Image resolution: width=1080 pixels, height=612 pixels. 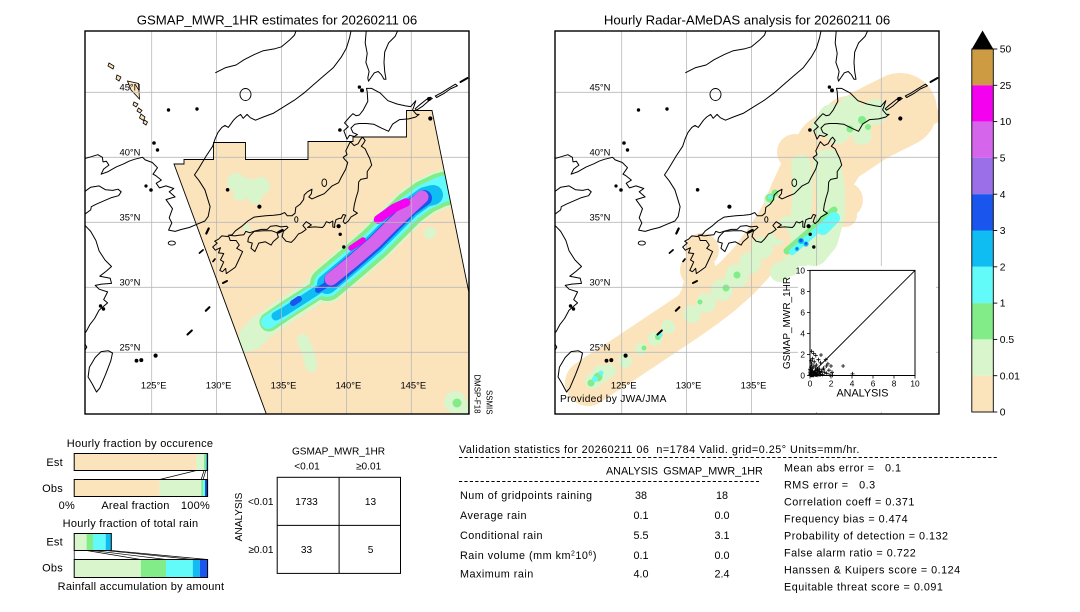 What do you see at coordinates (849, 503) in the screenshot?
I see `svg-text: Correlation coeff = 0.371` at bounding box center [849, 503].